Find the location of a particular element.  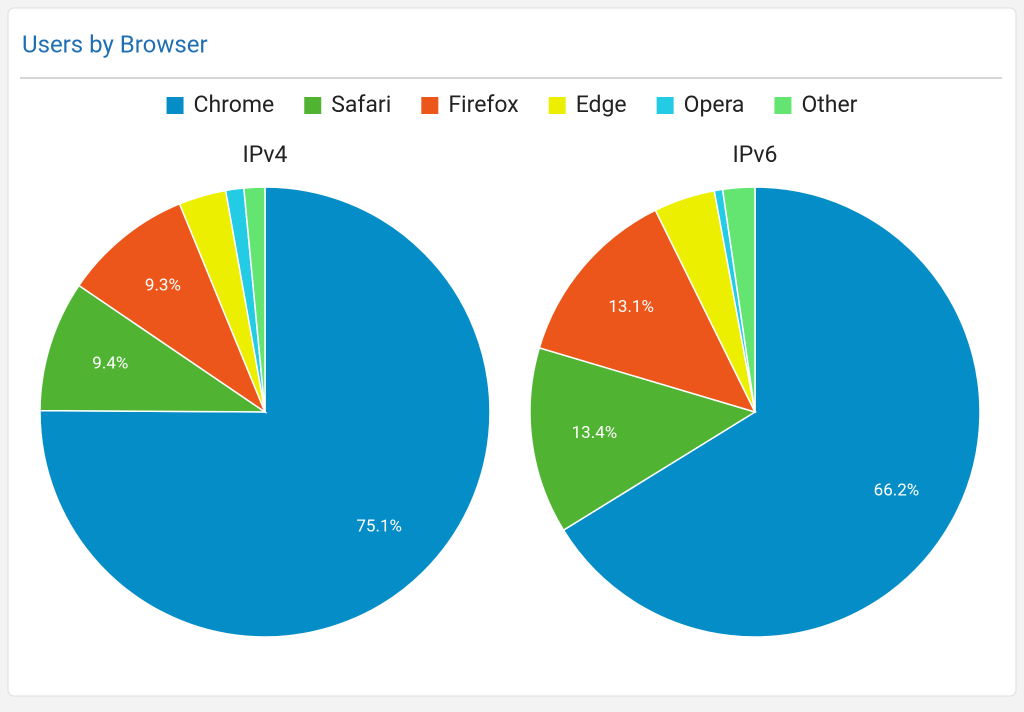

legend: Chrome Safari Firefox Edge Opera Other is located at coordinates (512, 104).